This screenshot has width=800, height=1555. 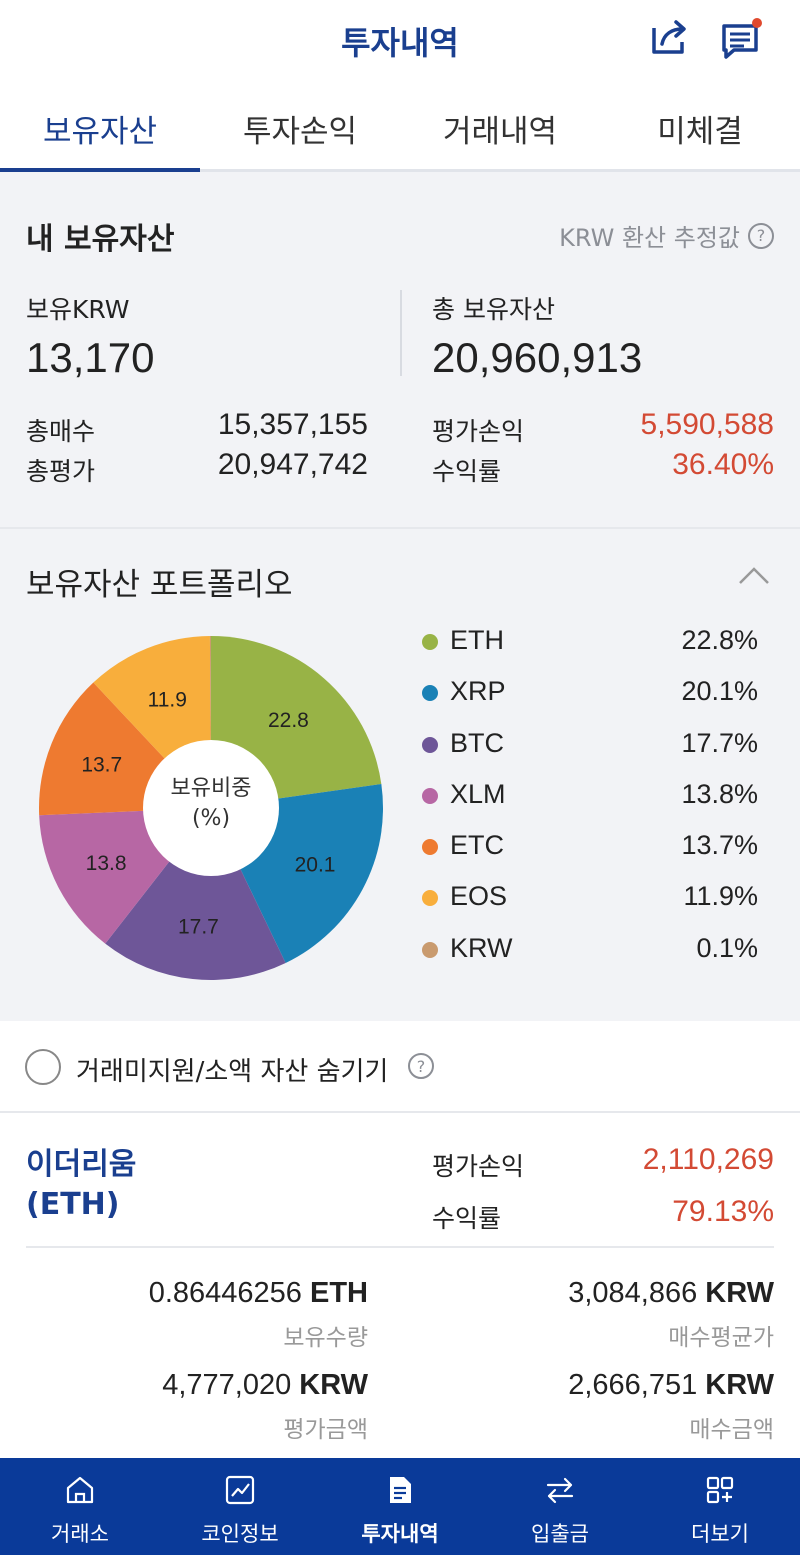 I want to click on asset-pnl-label: 평가손익, so click(x=478, y=1166).